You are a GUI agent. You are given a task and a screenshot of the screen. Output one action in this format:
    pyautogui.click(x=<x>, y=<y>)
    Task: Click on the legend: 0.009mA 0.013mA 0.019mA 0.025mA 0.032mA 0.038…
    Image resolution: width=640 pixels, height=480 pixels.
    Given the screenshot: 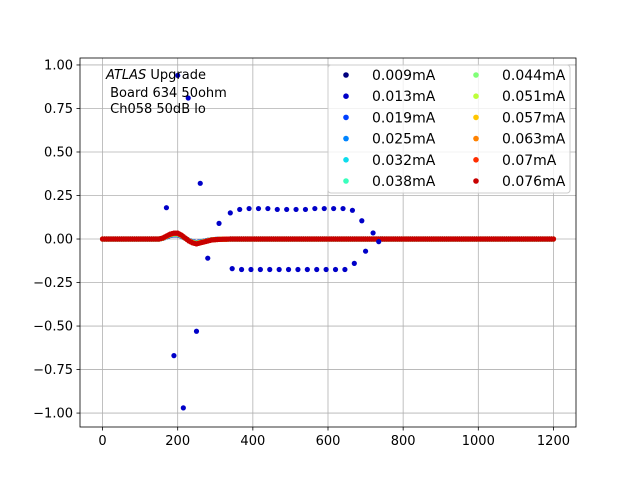 What is the action you would take?
    pyautogui.click(x=449, y=129)
    